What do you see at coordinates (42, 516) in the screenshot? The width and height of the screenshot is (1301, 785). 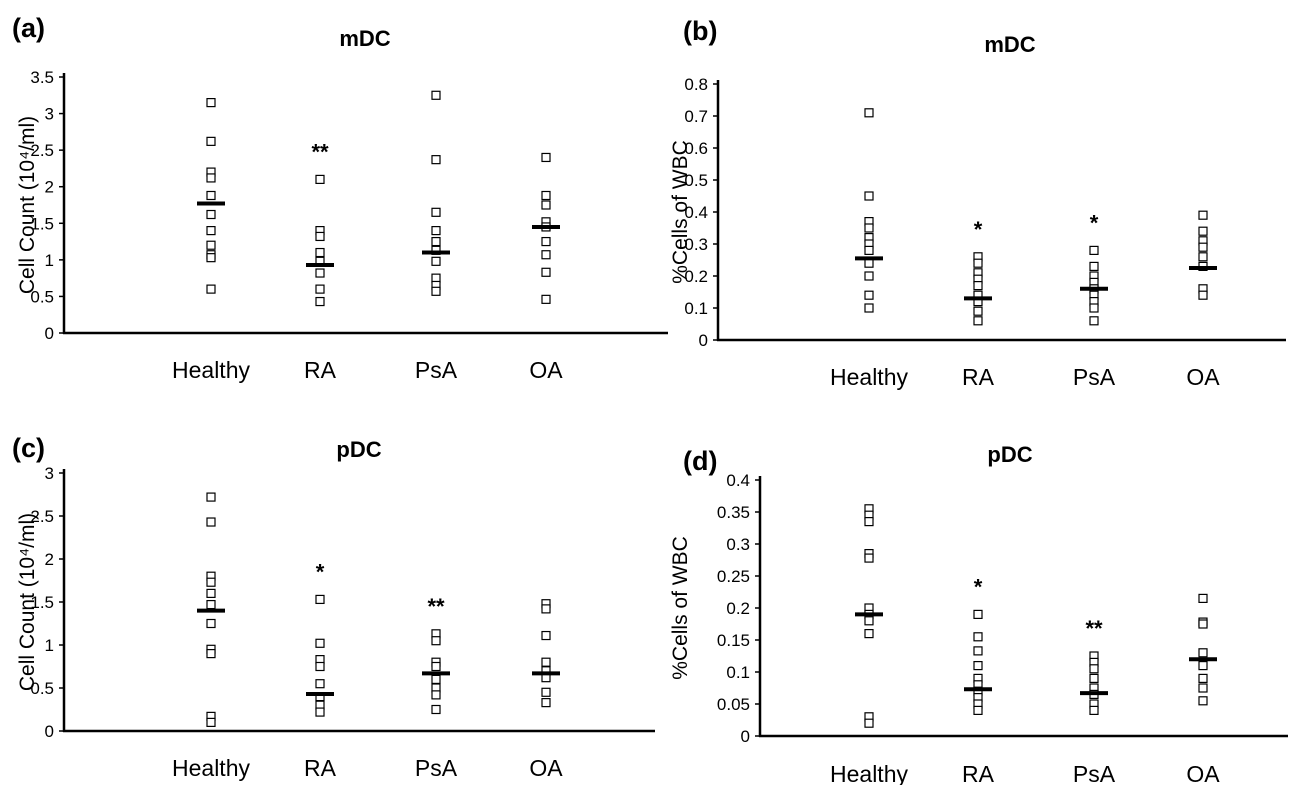 I see `y-tick-label: 2.5` at bounding box center [42, 516].